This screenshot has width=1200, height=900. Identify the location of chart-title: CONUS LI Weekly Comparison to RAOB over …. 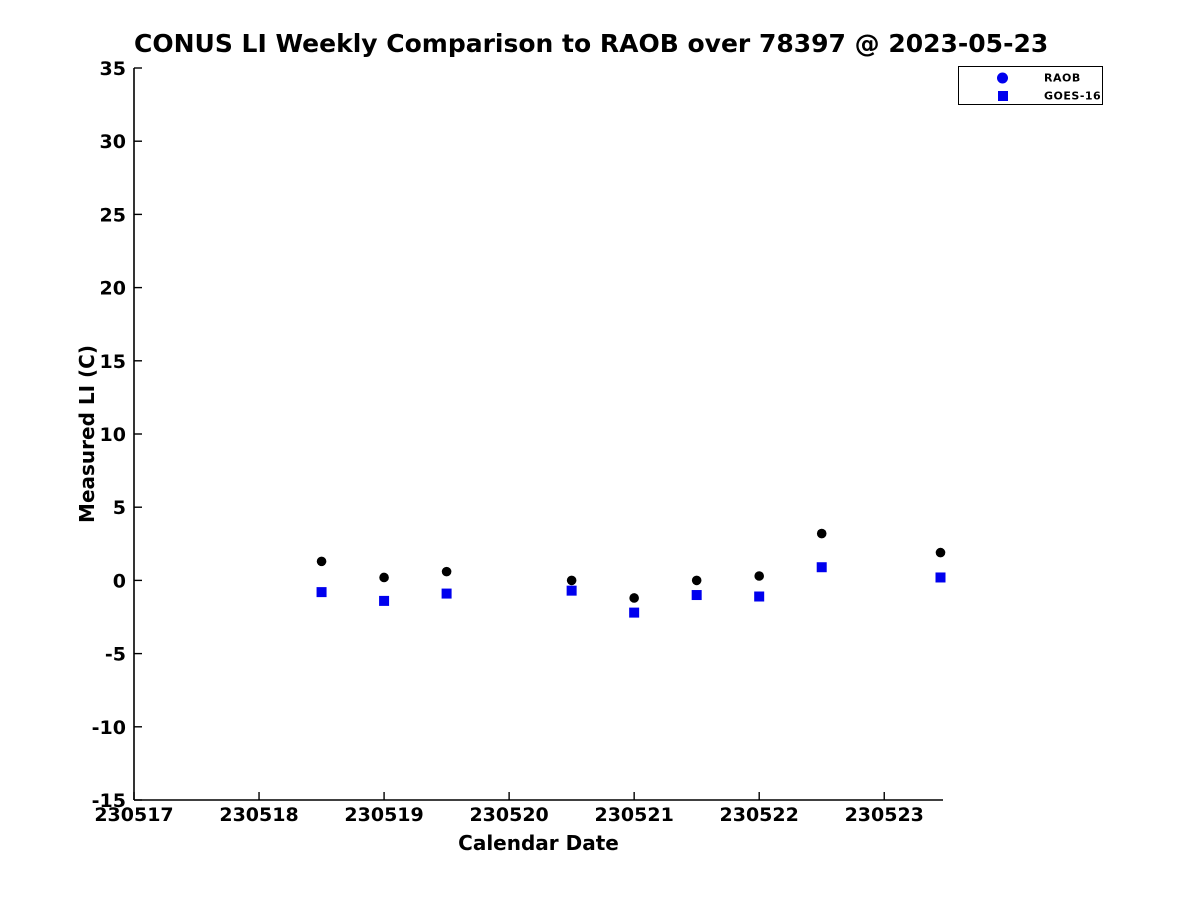
(591, 43).